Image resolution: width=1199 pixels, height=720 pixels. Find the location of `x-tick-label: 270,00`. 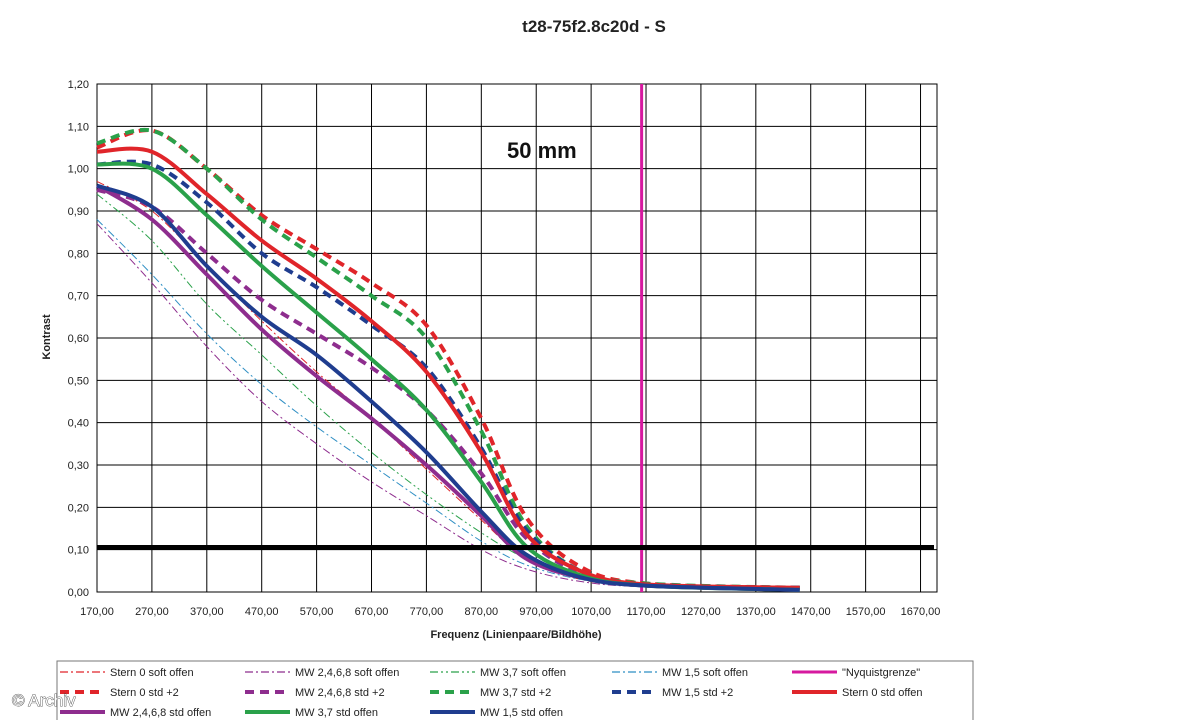

x-tick-label: 270,00 is located at coordinates (152, 612).